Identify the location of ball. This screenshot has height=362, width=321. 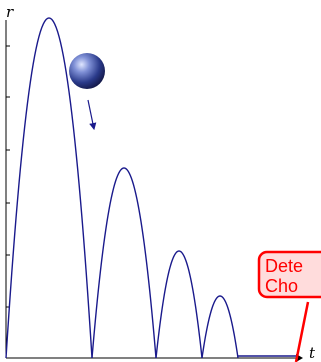
(87, 71).